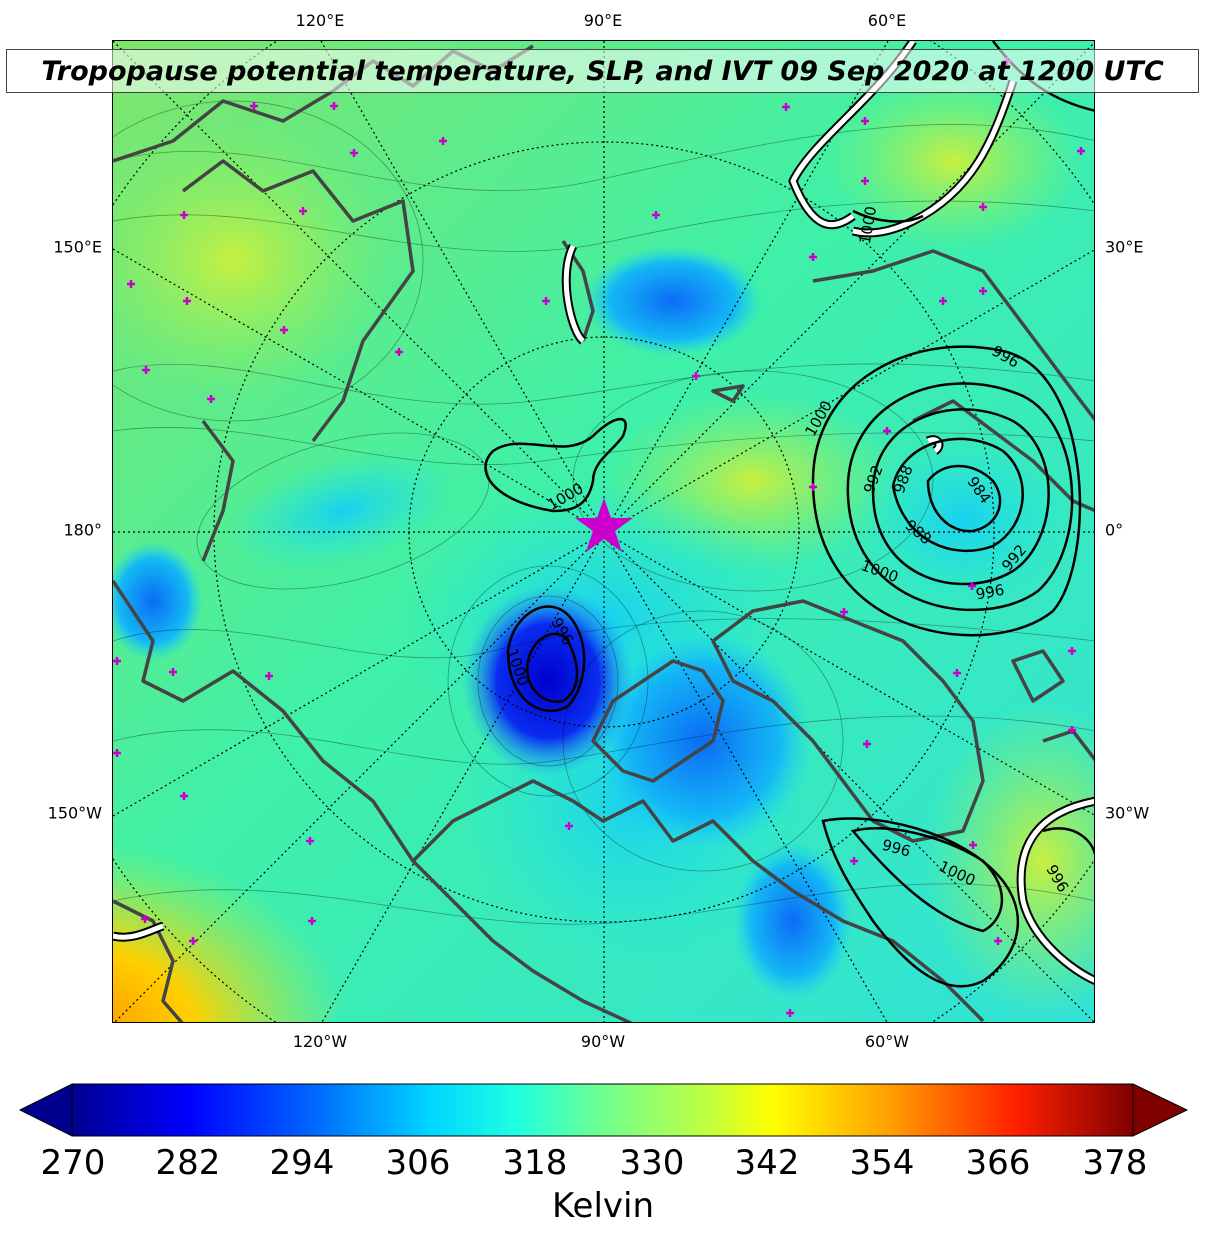  I want to click on lon-label-left-150w: 150°W, so click(74, 813).